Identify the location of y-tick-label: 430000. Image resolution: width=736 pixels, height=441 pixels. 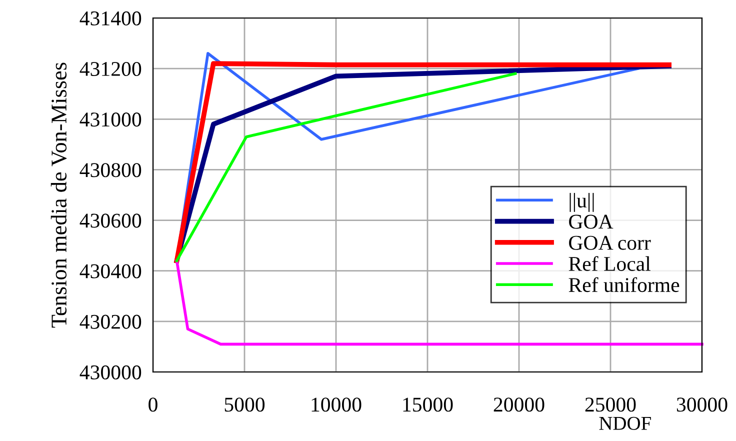
(111, 372).